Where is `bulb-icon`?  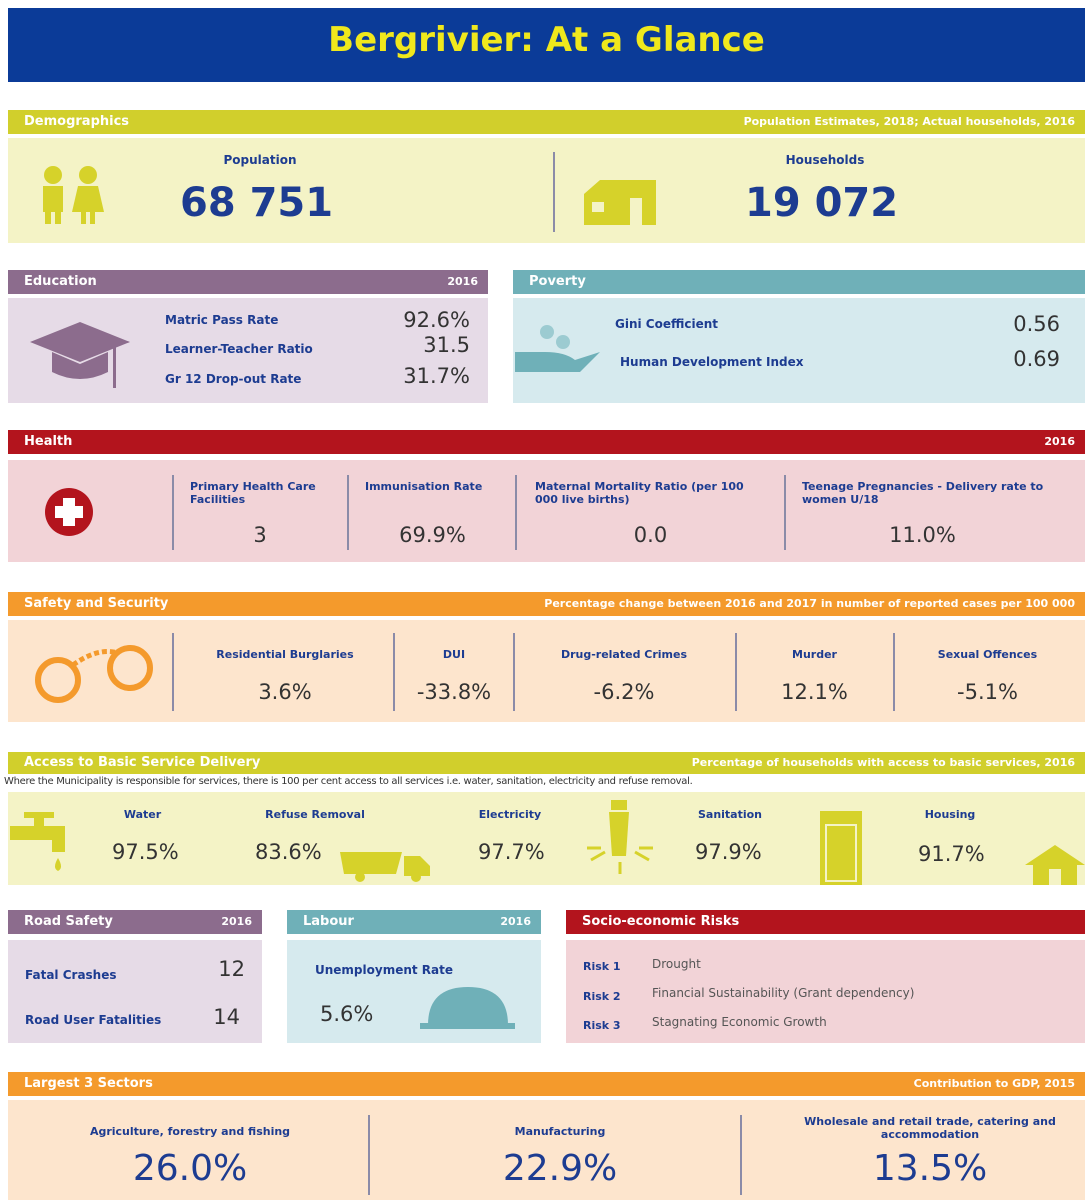
bulb-icon is located at coordinates (620, 837).